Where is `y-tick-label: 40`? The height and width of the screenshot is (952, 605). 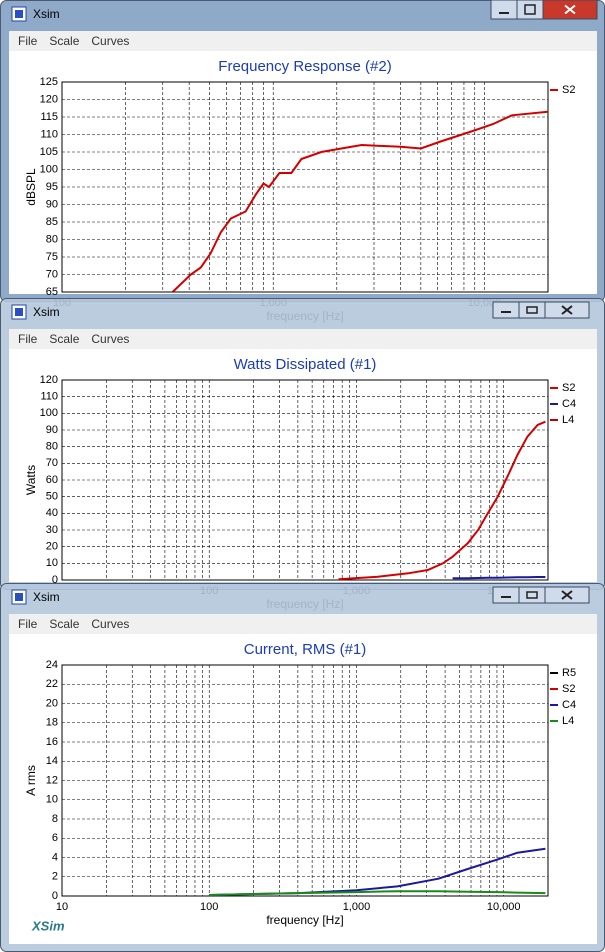
y-tick-label: 40 is located at coordinates (52, 513).